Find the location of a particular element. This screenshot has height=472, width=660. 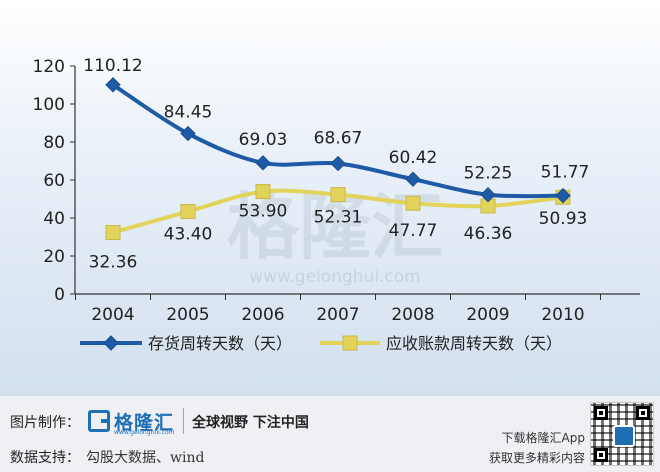

legend-label-inventory: 存货周转天数（天） is located at coordinates (220, 343).